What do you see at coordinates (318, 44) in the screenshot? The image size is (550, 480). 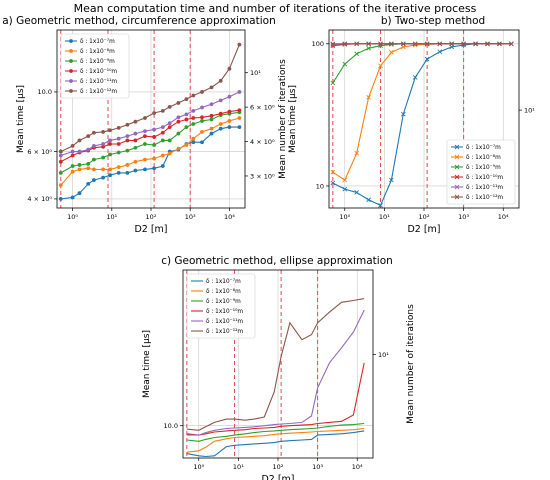 I see `y-tick-label: 100` at bounding box center [318, 44].